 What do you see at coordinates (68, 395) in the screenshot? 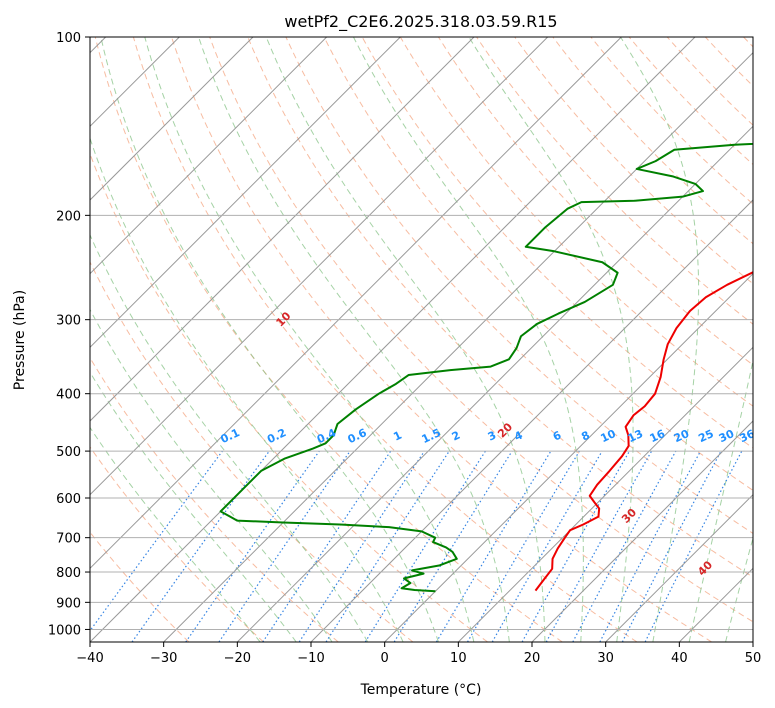
I see `y-tick-label: 400` at bounding box center [68, 395].